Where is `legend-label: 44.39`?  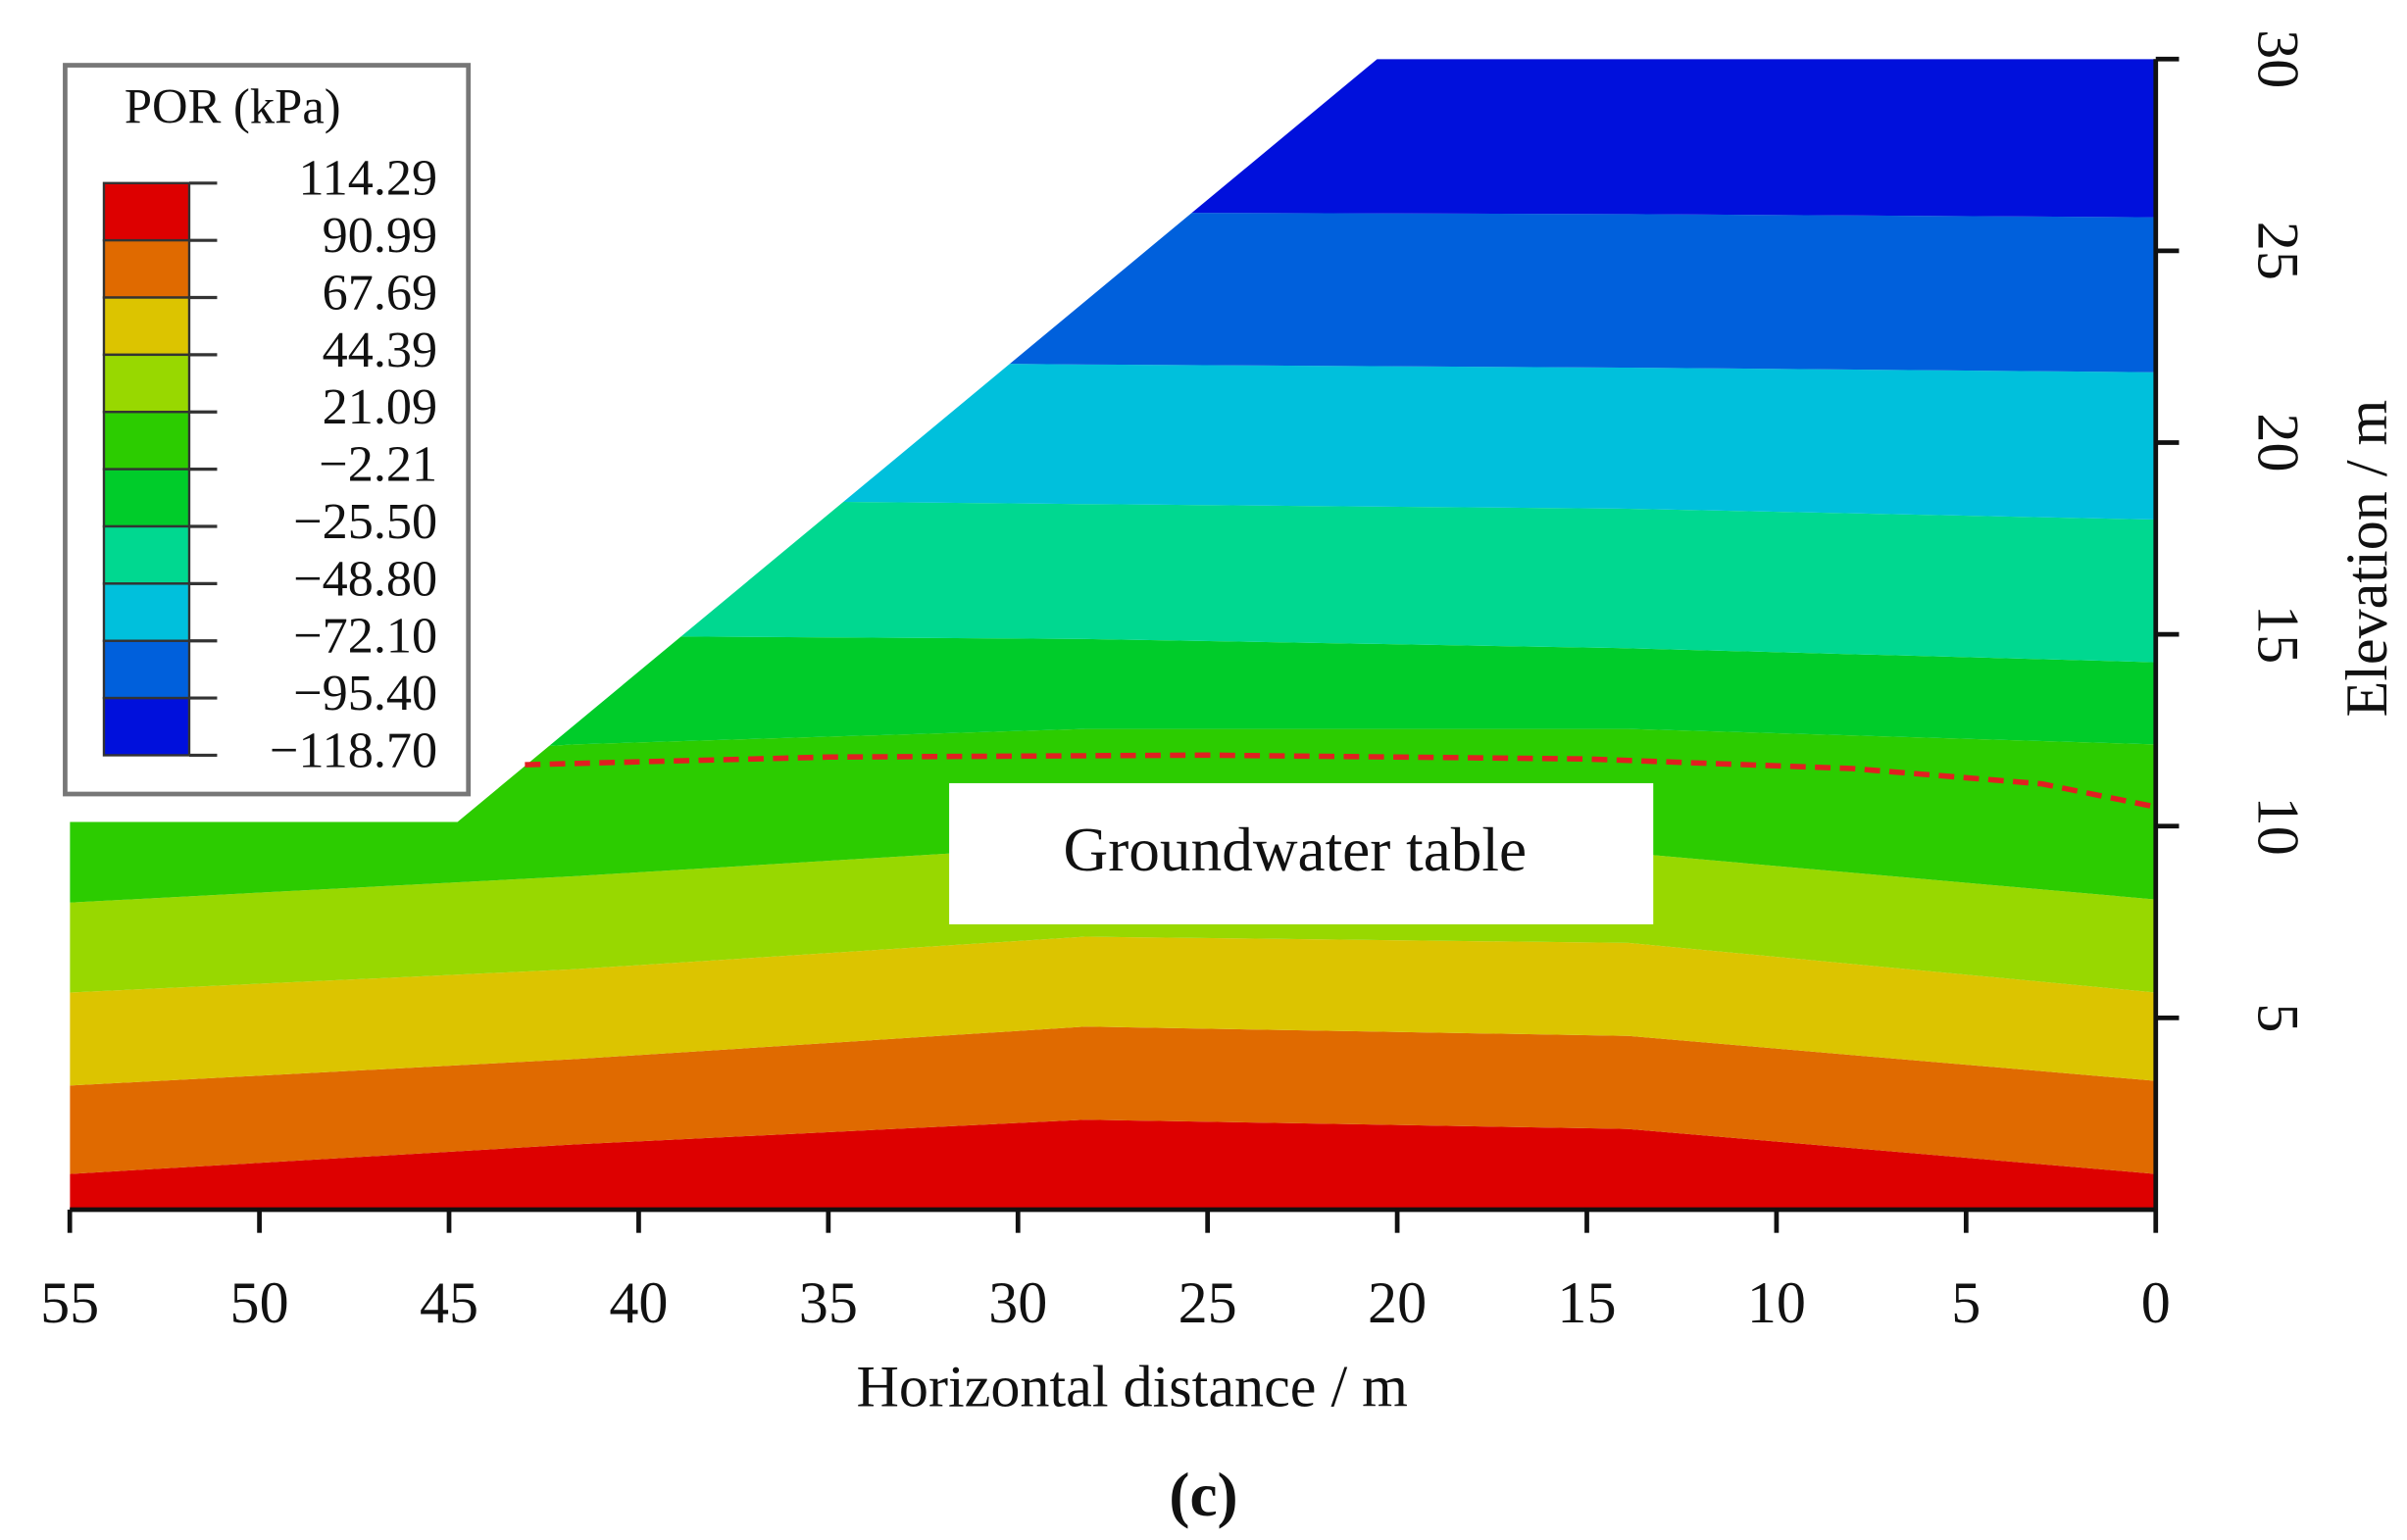 legend-label: 44.39 is located at coordinates (380, 350).